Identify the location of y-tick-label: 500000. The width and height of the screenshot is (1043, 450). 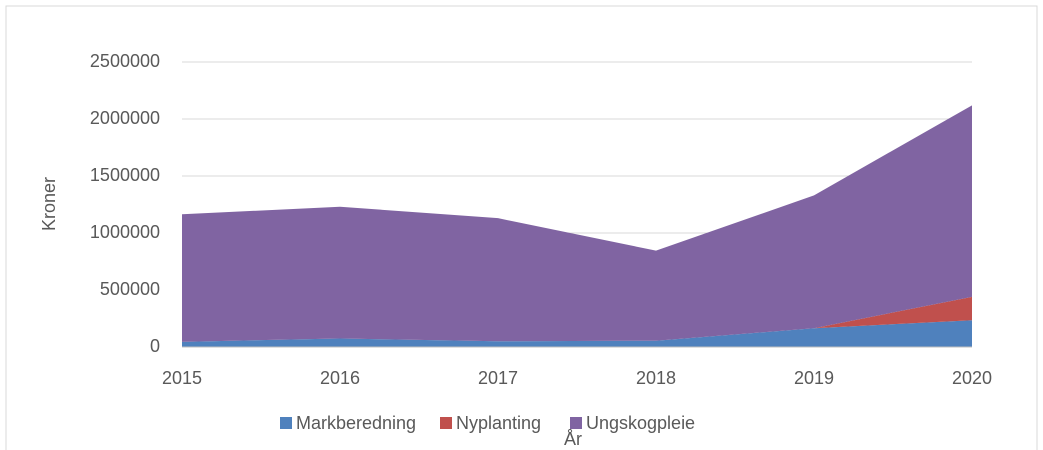
(130, 289).